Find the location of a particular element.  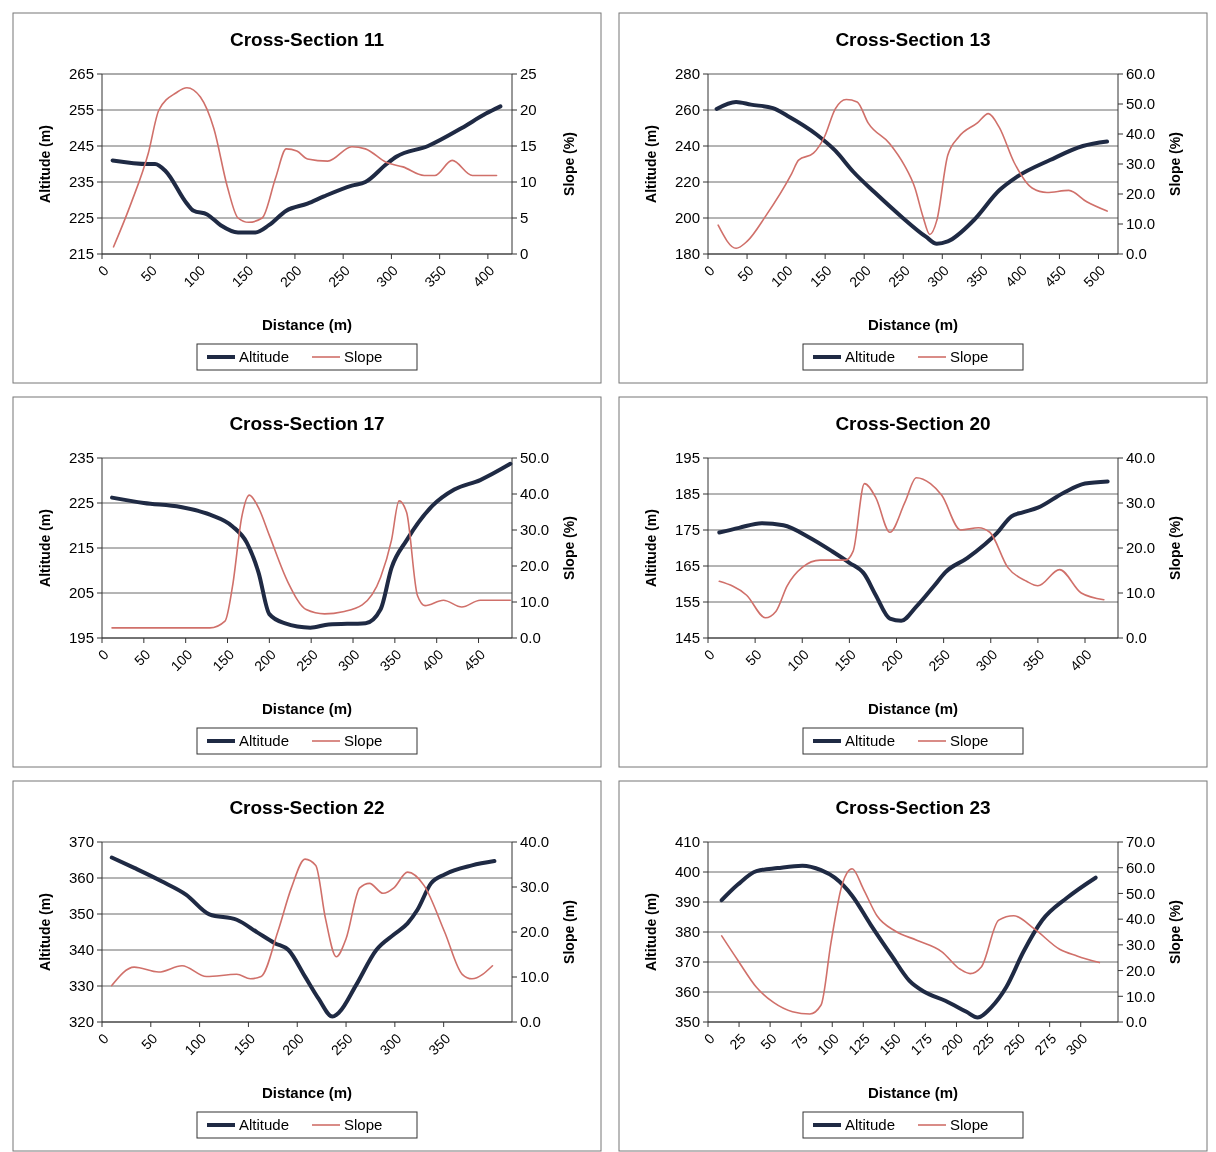

y-tick-label: 370 is located at coordinates (687, 962).